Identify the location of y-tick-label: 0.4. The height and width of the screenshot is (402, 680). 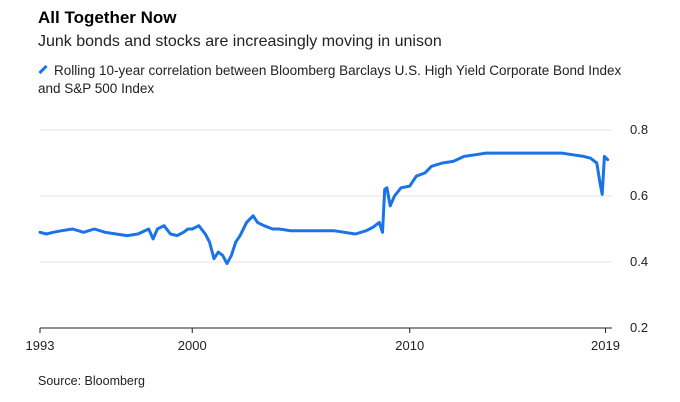
(639, 261).